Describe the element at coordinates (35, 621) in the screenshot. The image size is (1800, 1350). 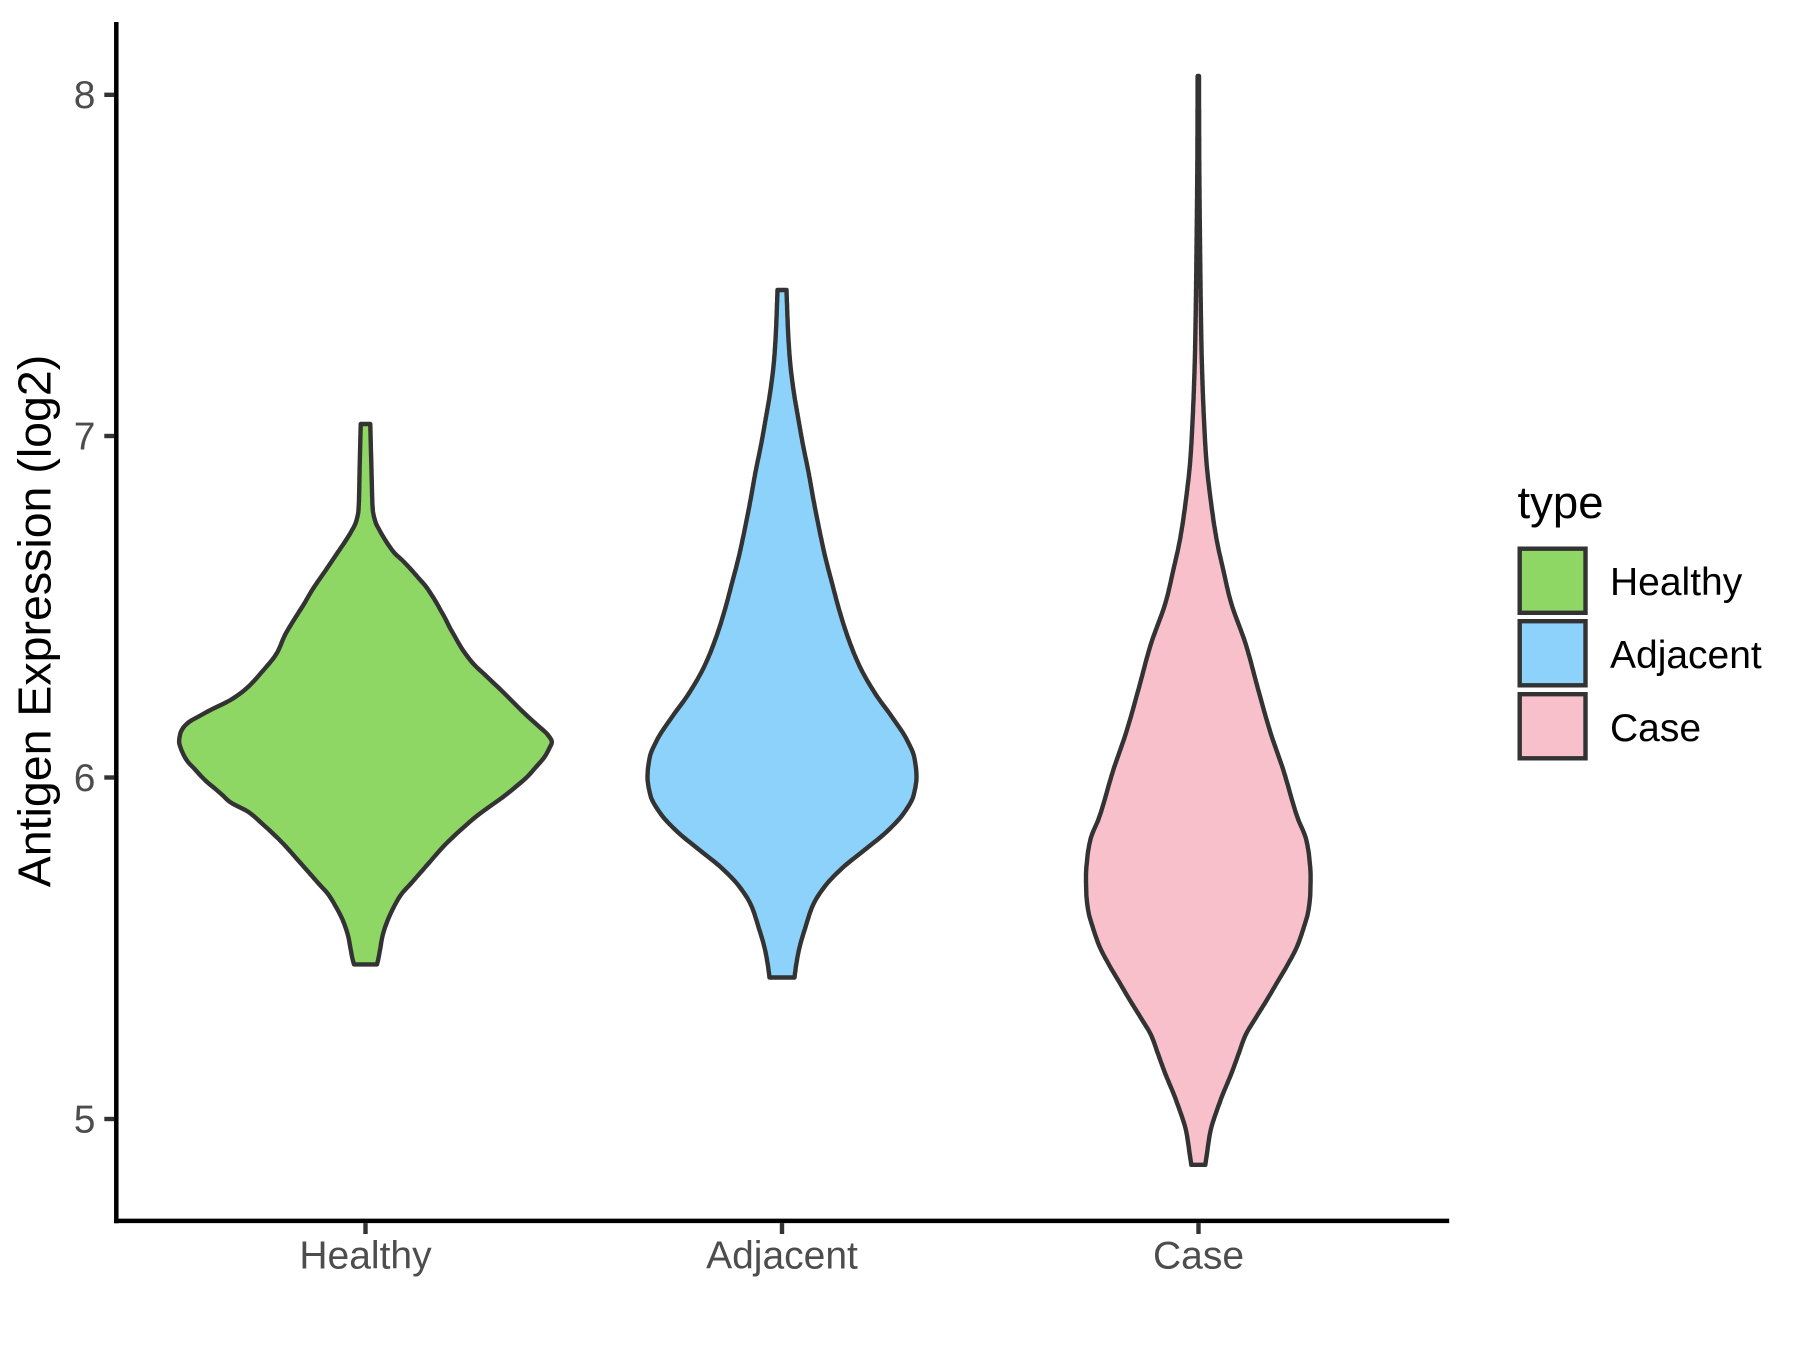
I see `svg-text: Antigen Expression (log2)` at that location.